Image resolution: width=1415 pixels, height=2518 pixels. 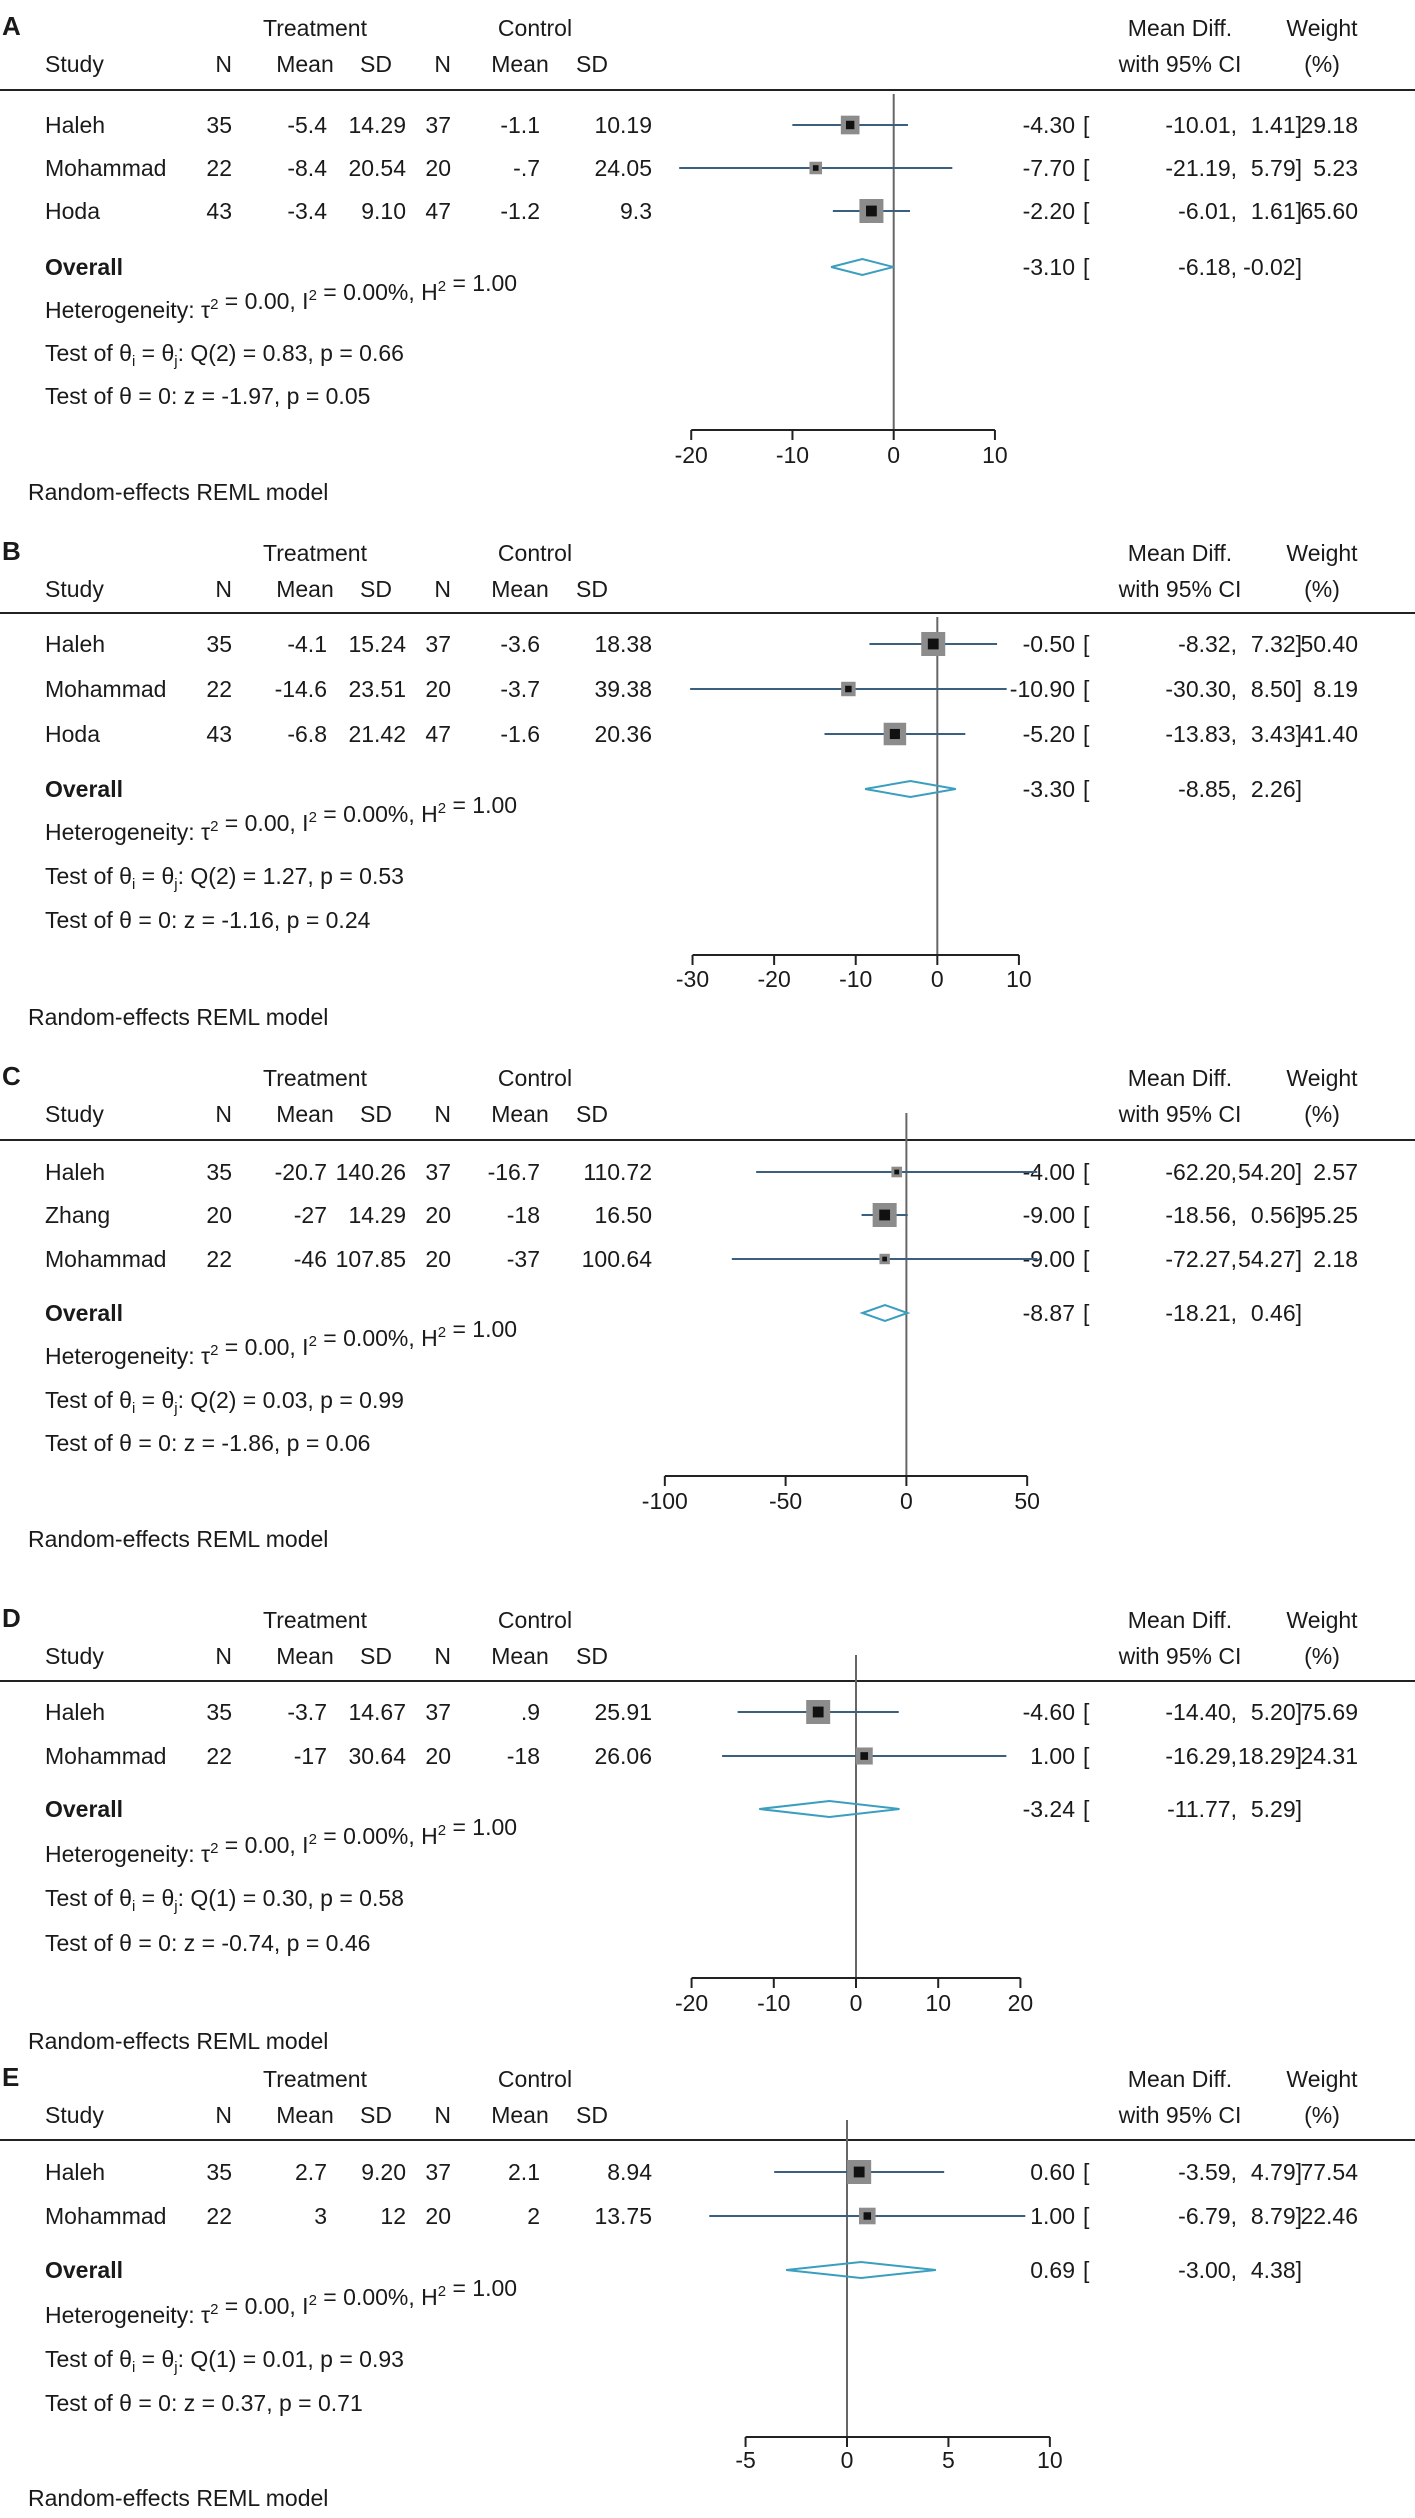 What do you see at coordinates (1049, 1809) in the screenshot?
I see `overall-estimate: -3.24` at bounding box center [1049, 1809].